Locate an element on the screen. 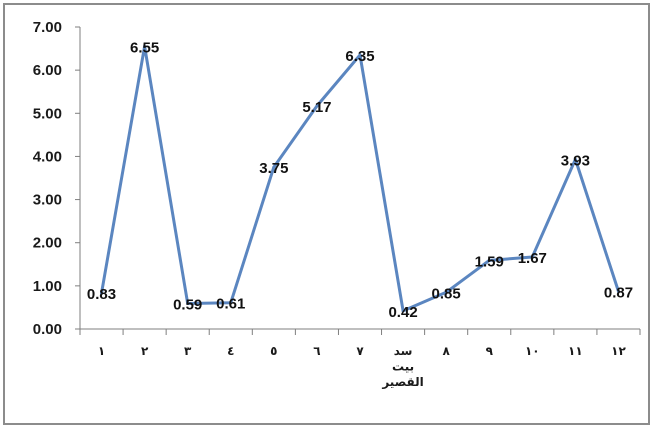 The height and width of the screenshot is (430, 655). data-label: 6.55 is located at coordinates (144, 47).